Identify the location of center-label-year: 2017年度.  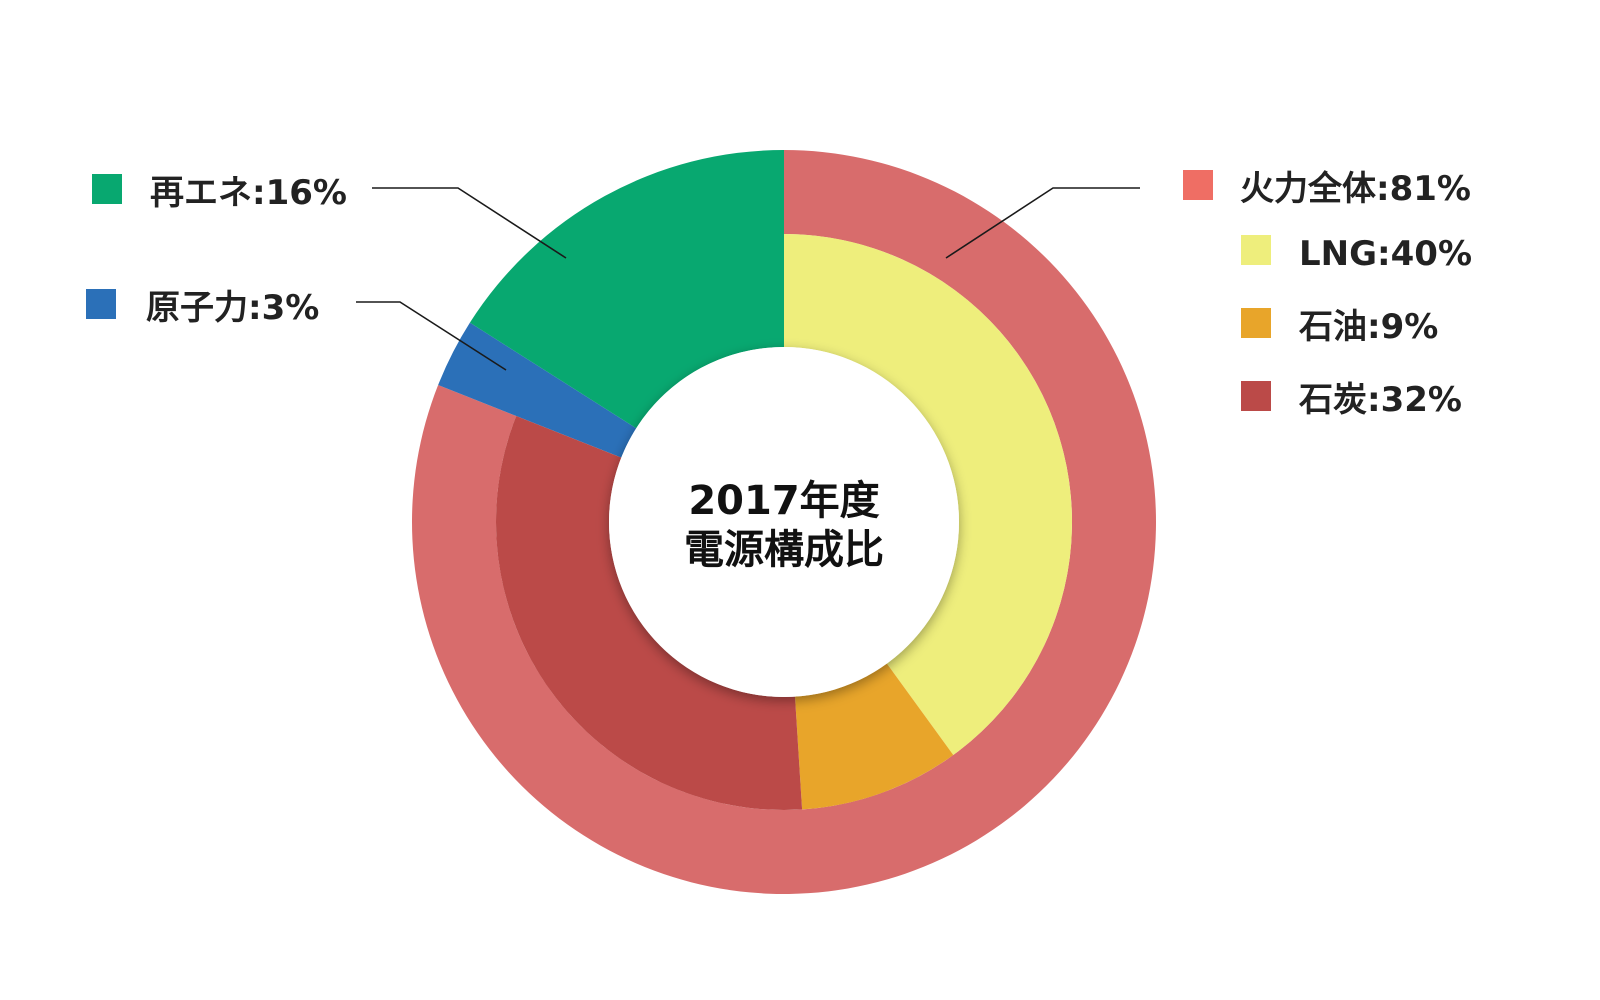
(783, 501).